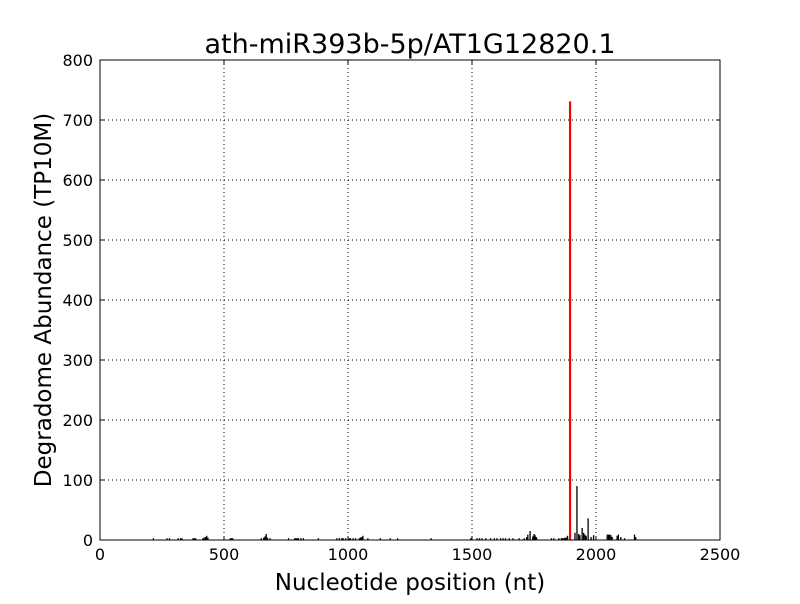 This screenshot has width=800, height=604. Describe the element at coordinates (77, 480) in the screenshot. I see `y-tick-label: 100` at that location.